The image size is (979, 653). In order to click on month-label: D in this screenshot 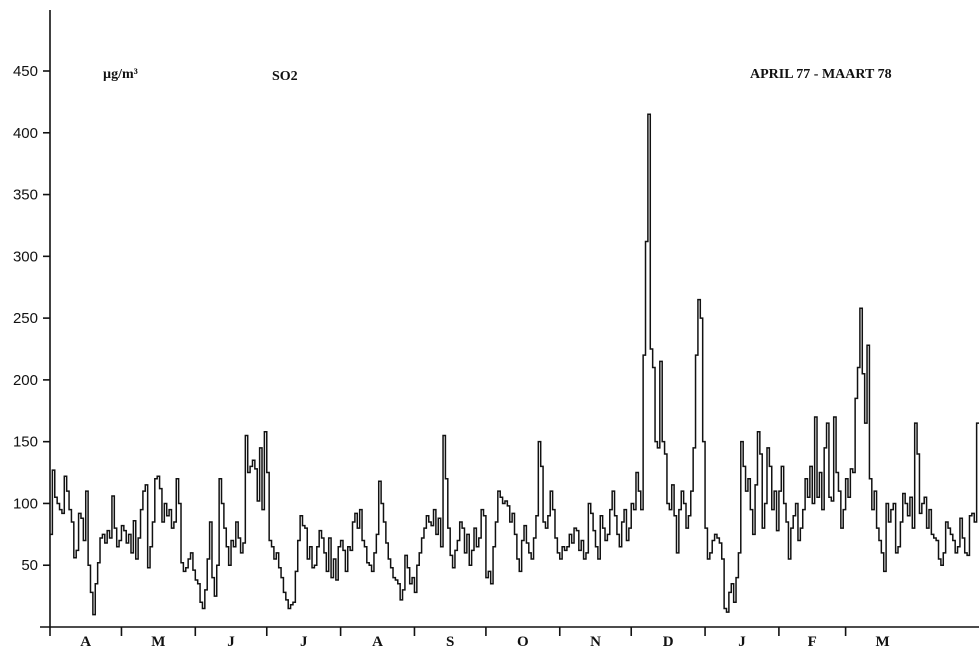, I will do `click(668, 642)`.